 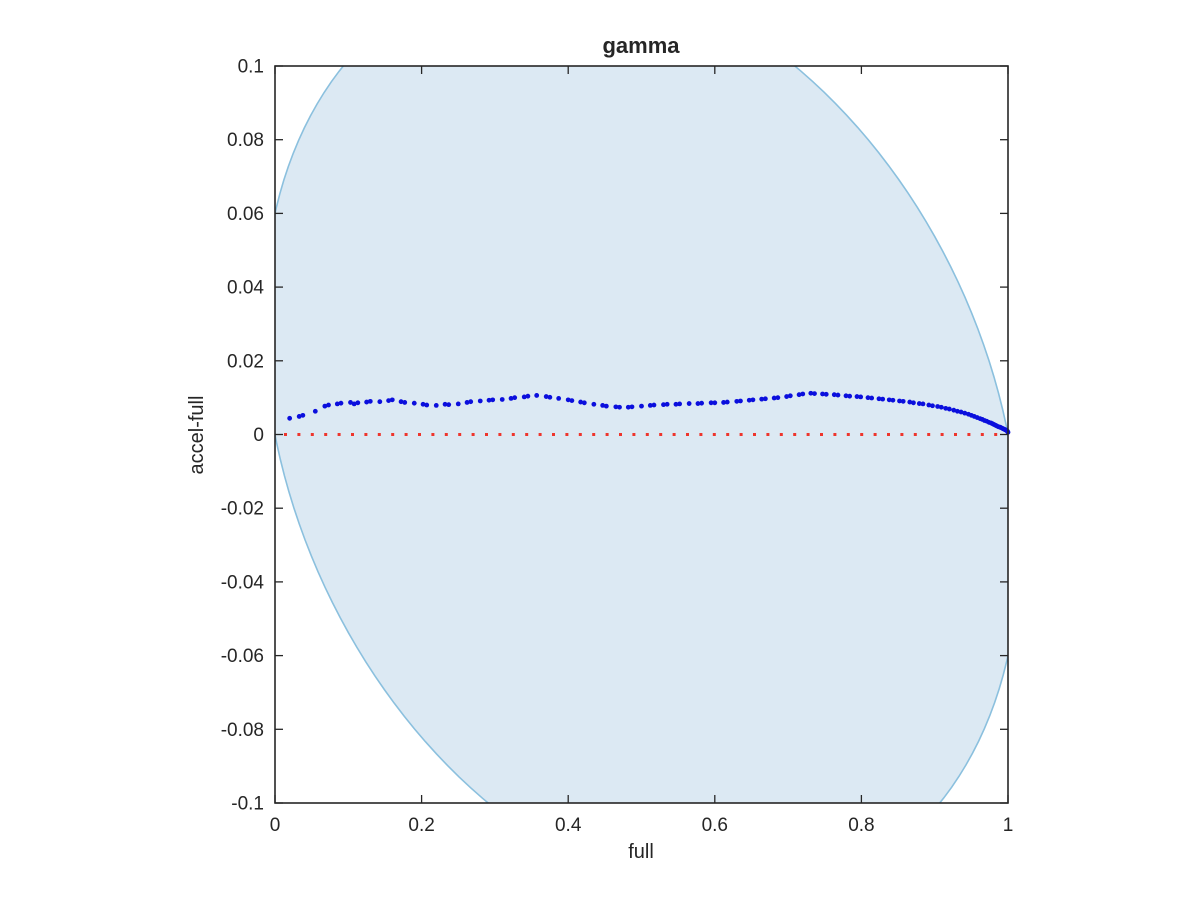 What do you see at coordinates (245, 140) in the screenshot?
I see `y-tick-label: 0.08` at bounding box center [245, 140].